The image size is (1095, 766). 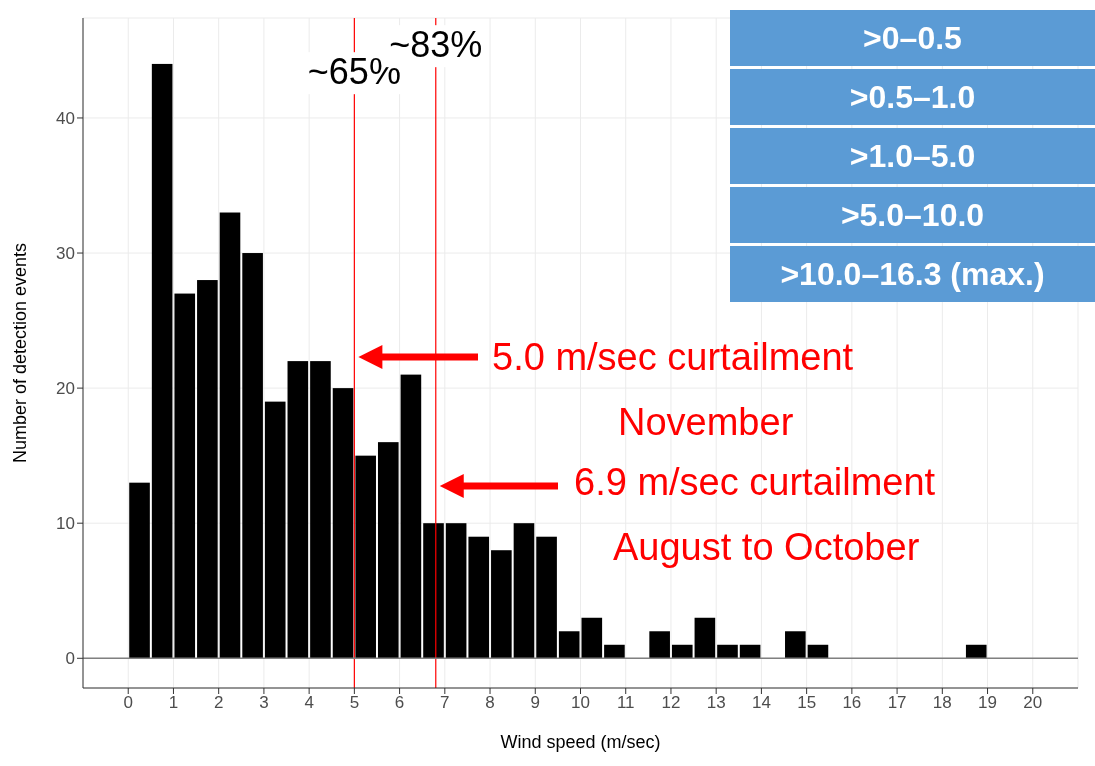 What do you see at coordinates (625, 703) in the screenshot?
I see `x-tick-label: 11` at bounding box center [625, 703].